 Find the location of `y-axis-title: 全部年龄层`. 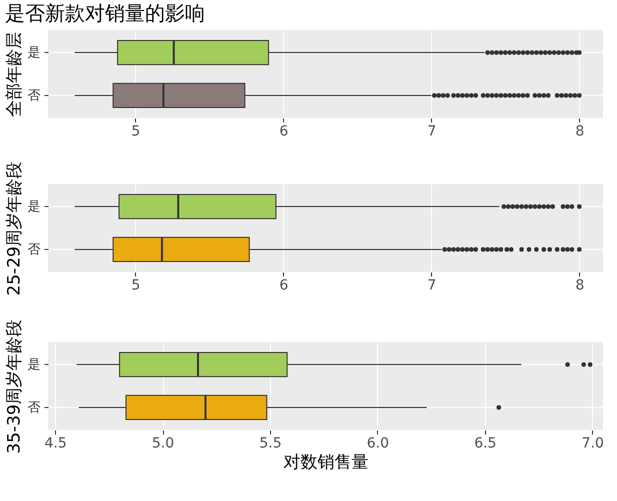

y-axis-title: 全部年龄层 is located at coordinates (14, 74).